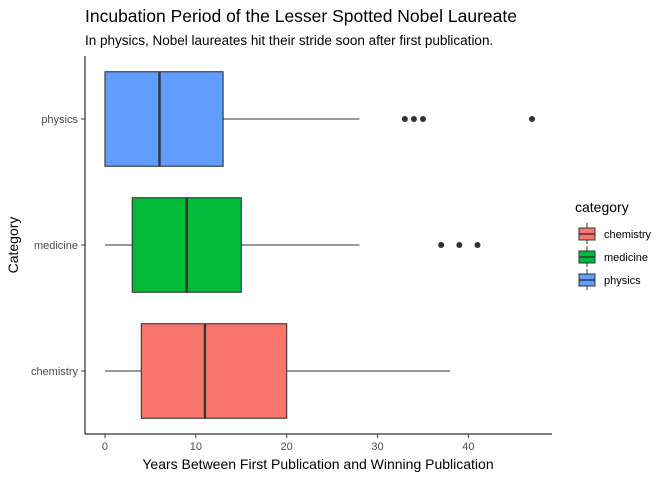  I want to click on y-axis-title: Category, so click(13, 245).